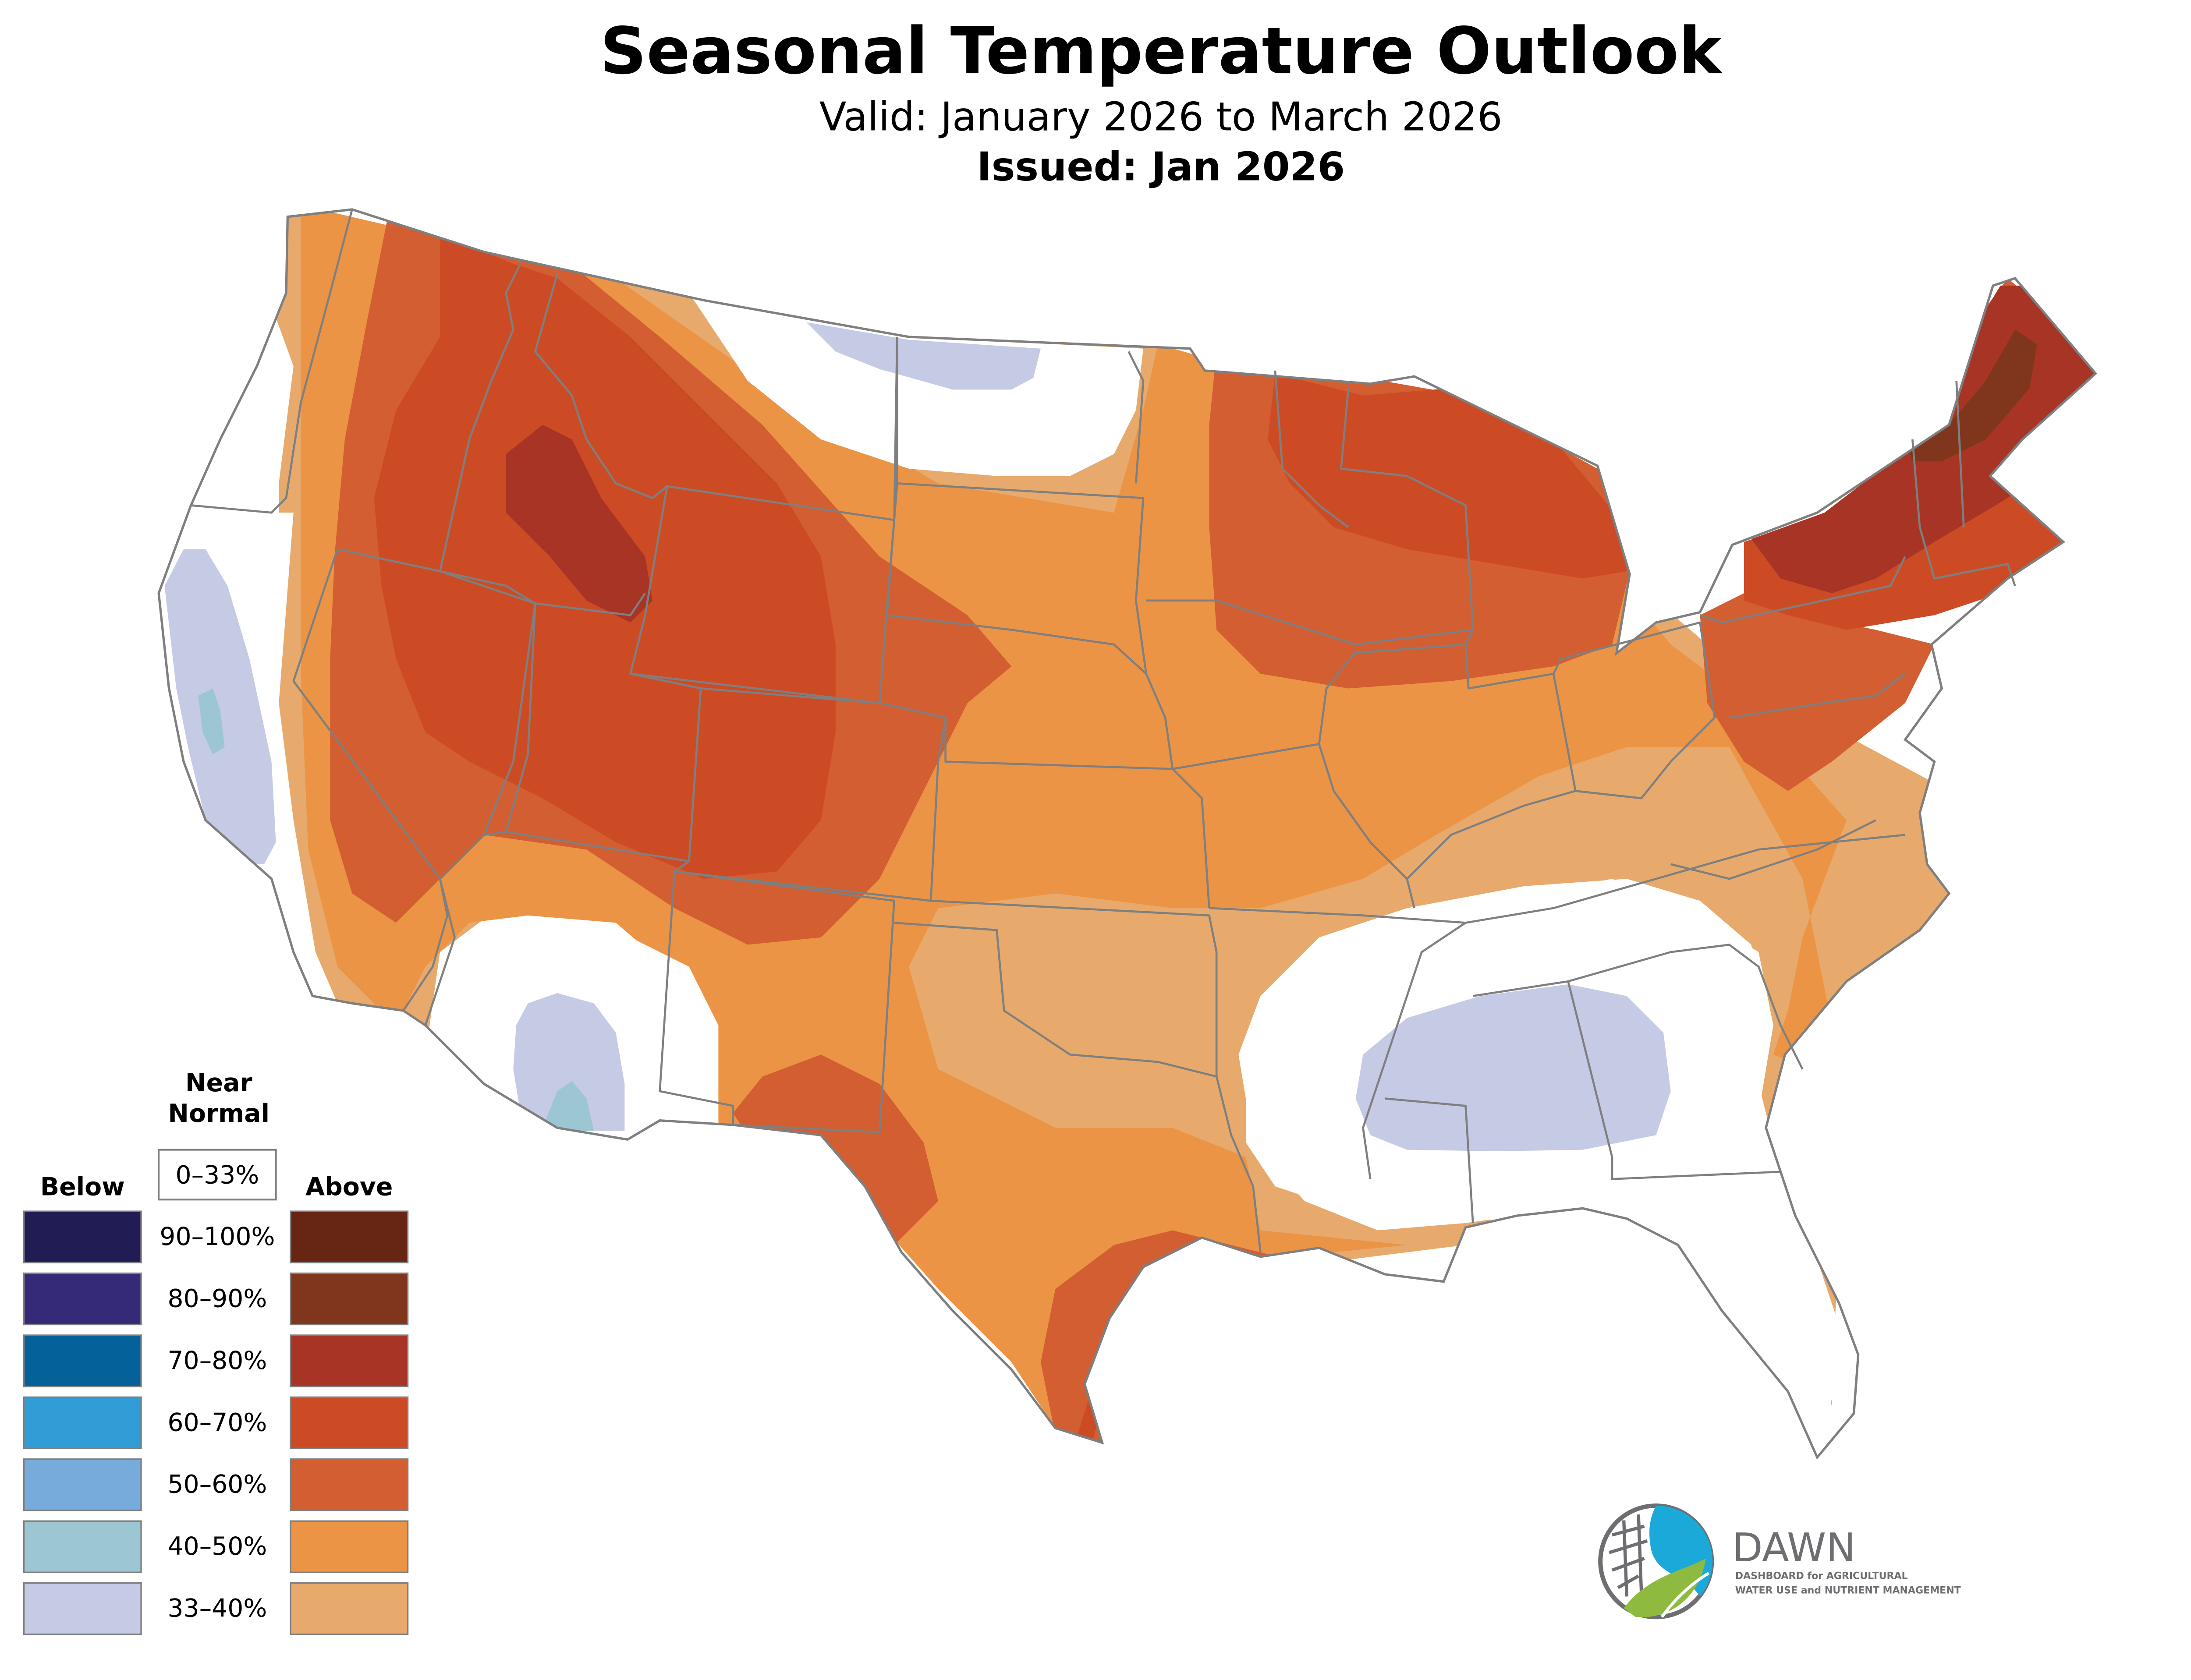 Image resolution: width=2191 pixels, height=1680 pixels. What do you see at coordinates (569, 1106) in the screenshot?
I see `region-below-40-50-az` at bounding box center [569, 1106].